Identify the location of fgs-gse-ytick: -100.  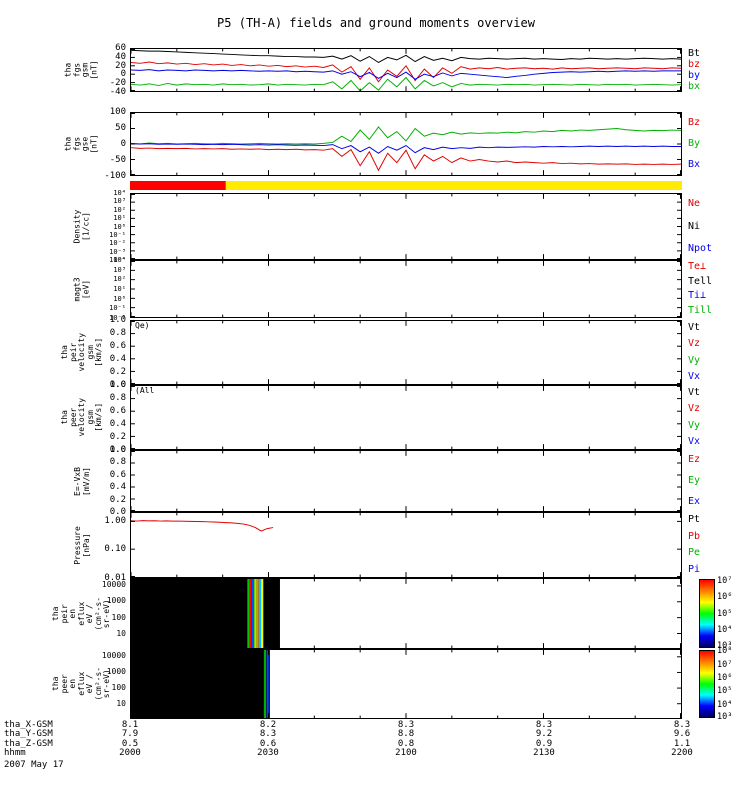
(115, 176).